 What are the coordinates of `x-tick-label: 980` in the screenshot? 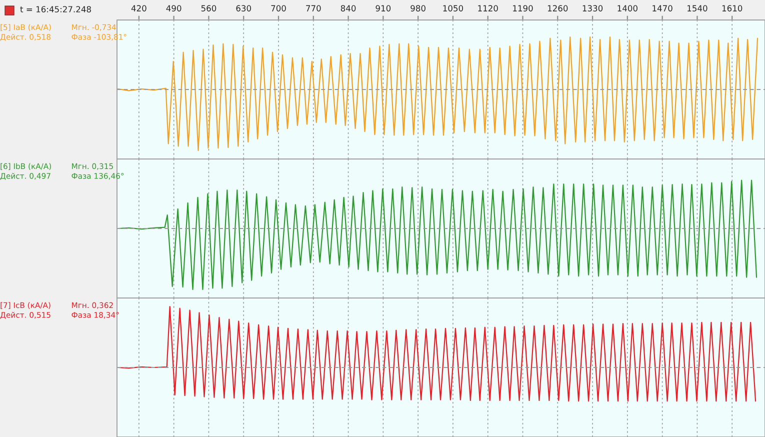 It's located at (418, 8).